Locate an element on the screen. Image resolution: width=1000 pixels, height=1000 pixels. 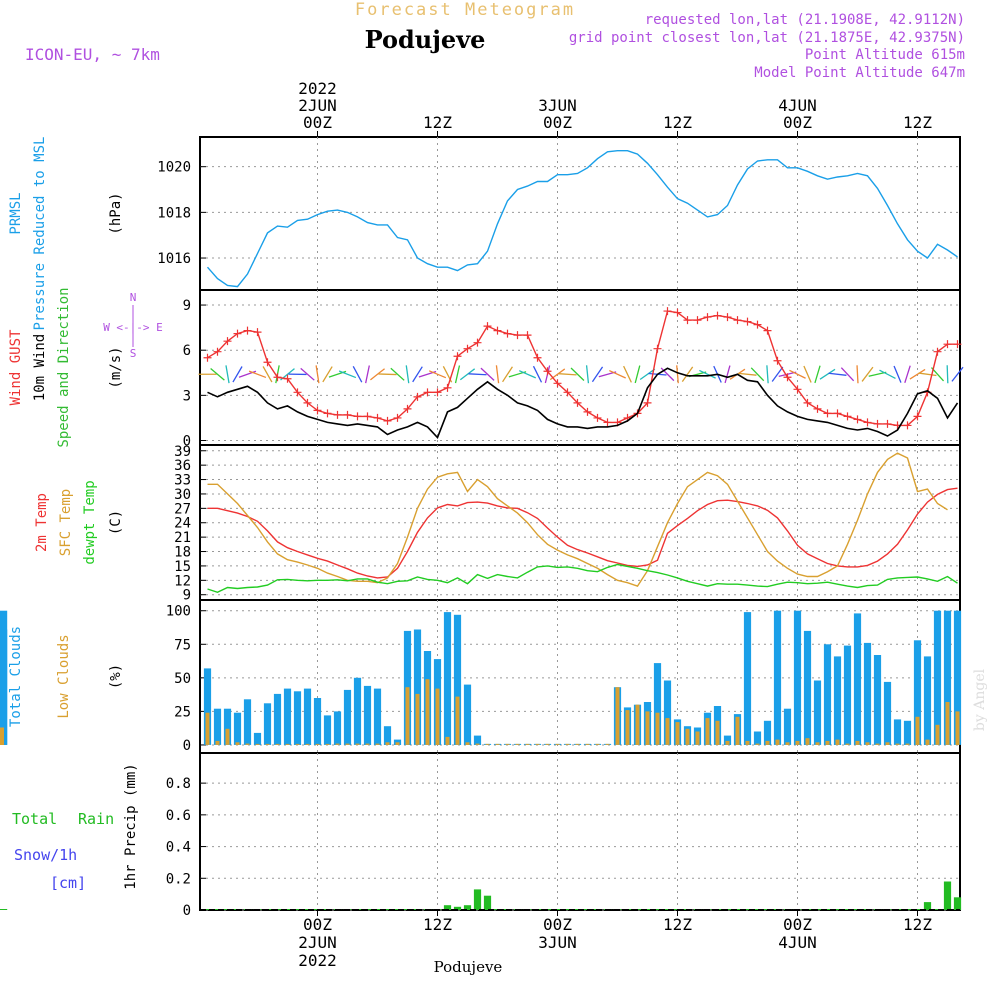
y-axis-label: (m/s) is located at coordinates (116, 367).